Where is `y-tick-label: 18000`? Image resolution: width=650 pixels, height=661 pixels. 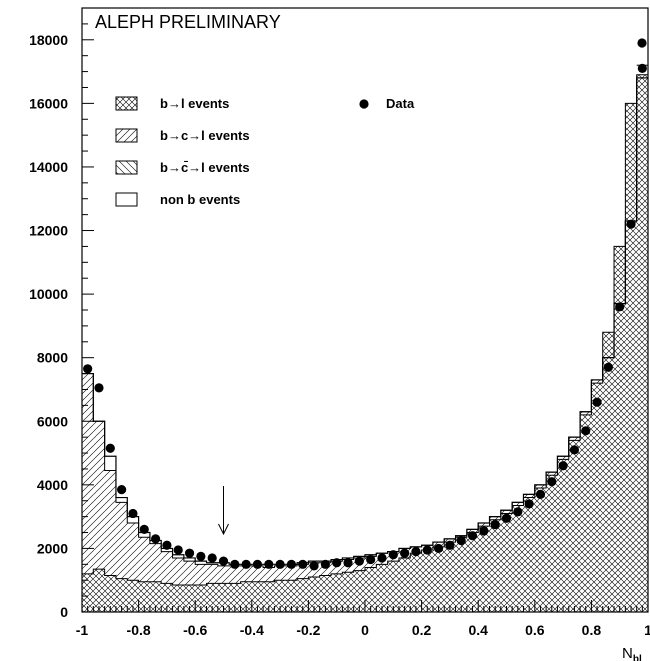
y-tick-label: 18000 is located at coordinates (48, 40).